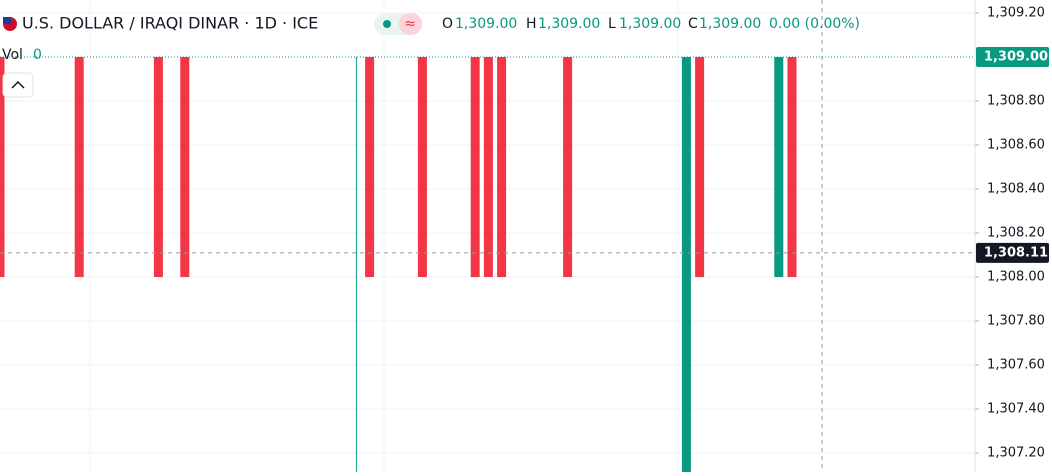 This screenshot has width=1052, height=476. I want to click on last-price-label: 1,309.00, so click(1016, 56).